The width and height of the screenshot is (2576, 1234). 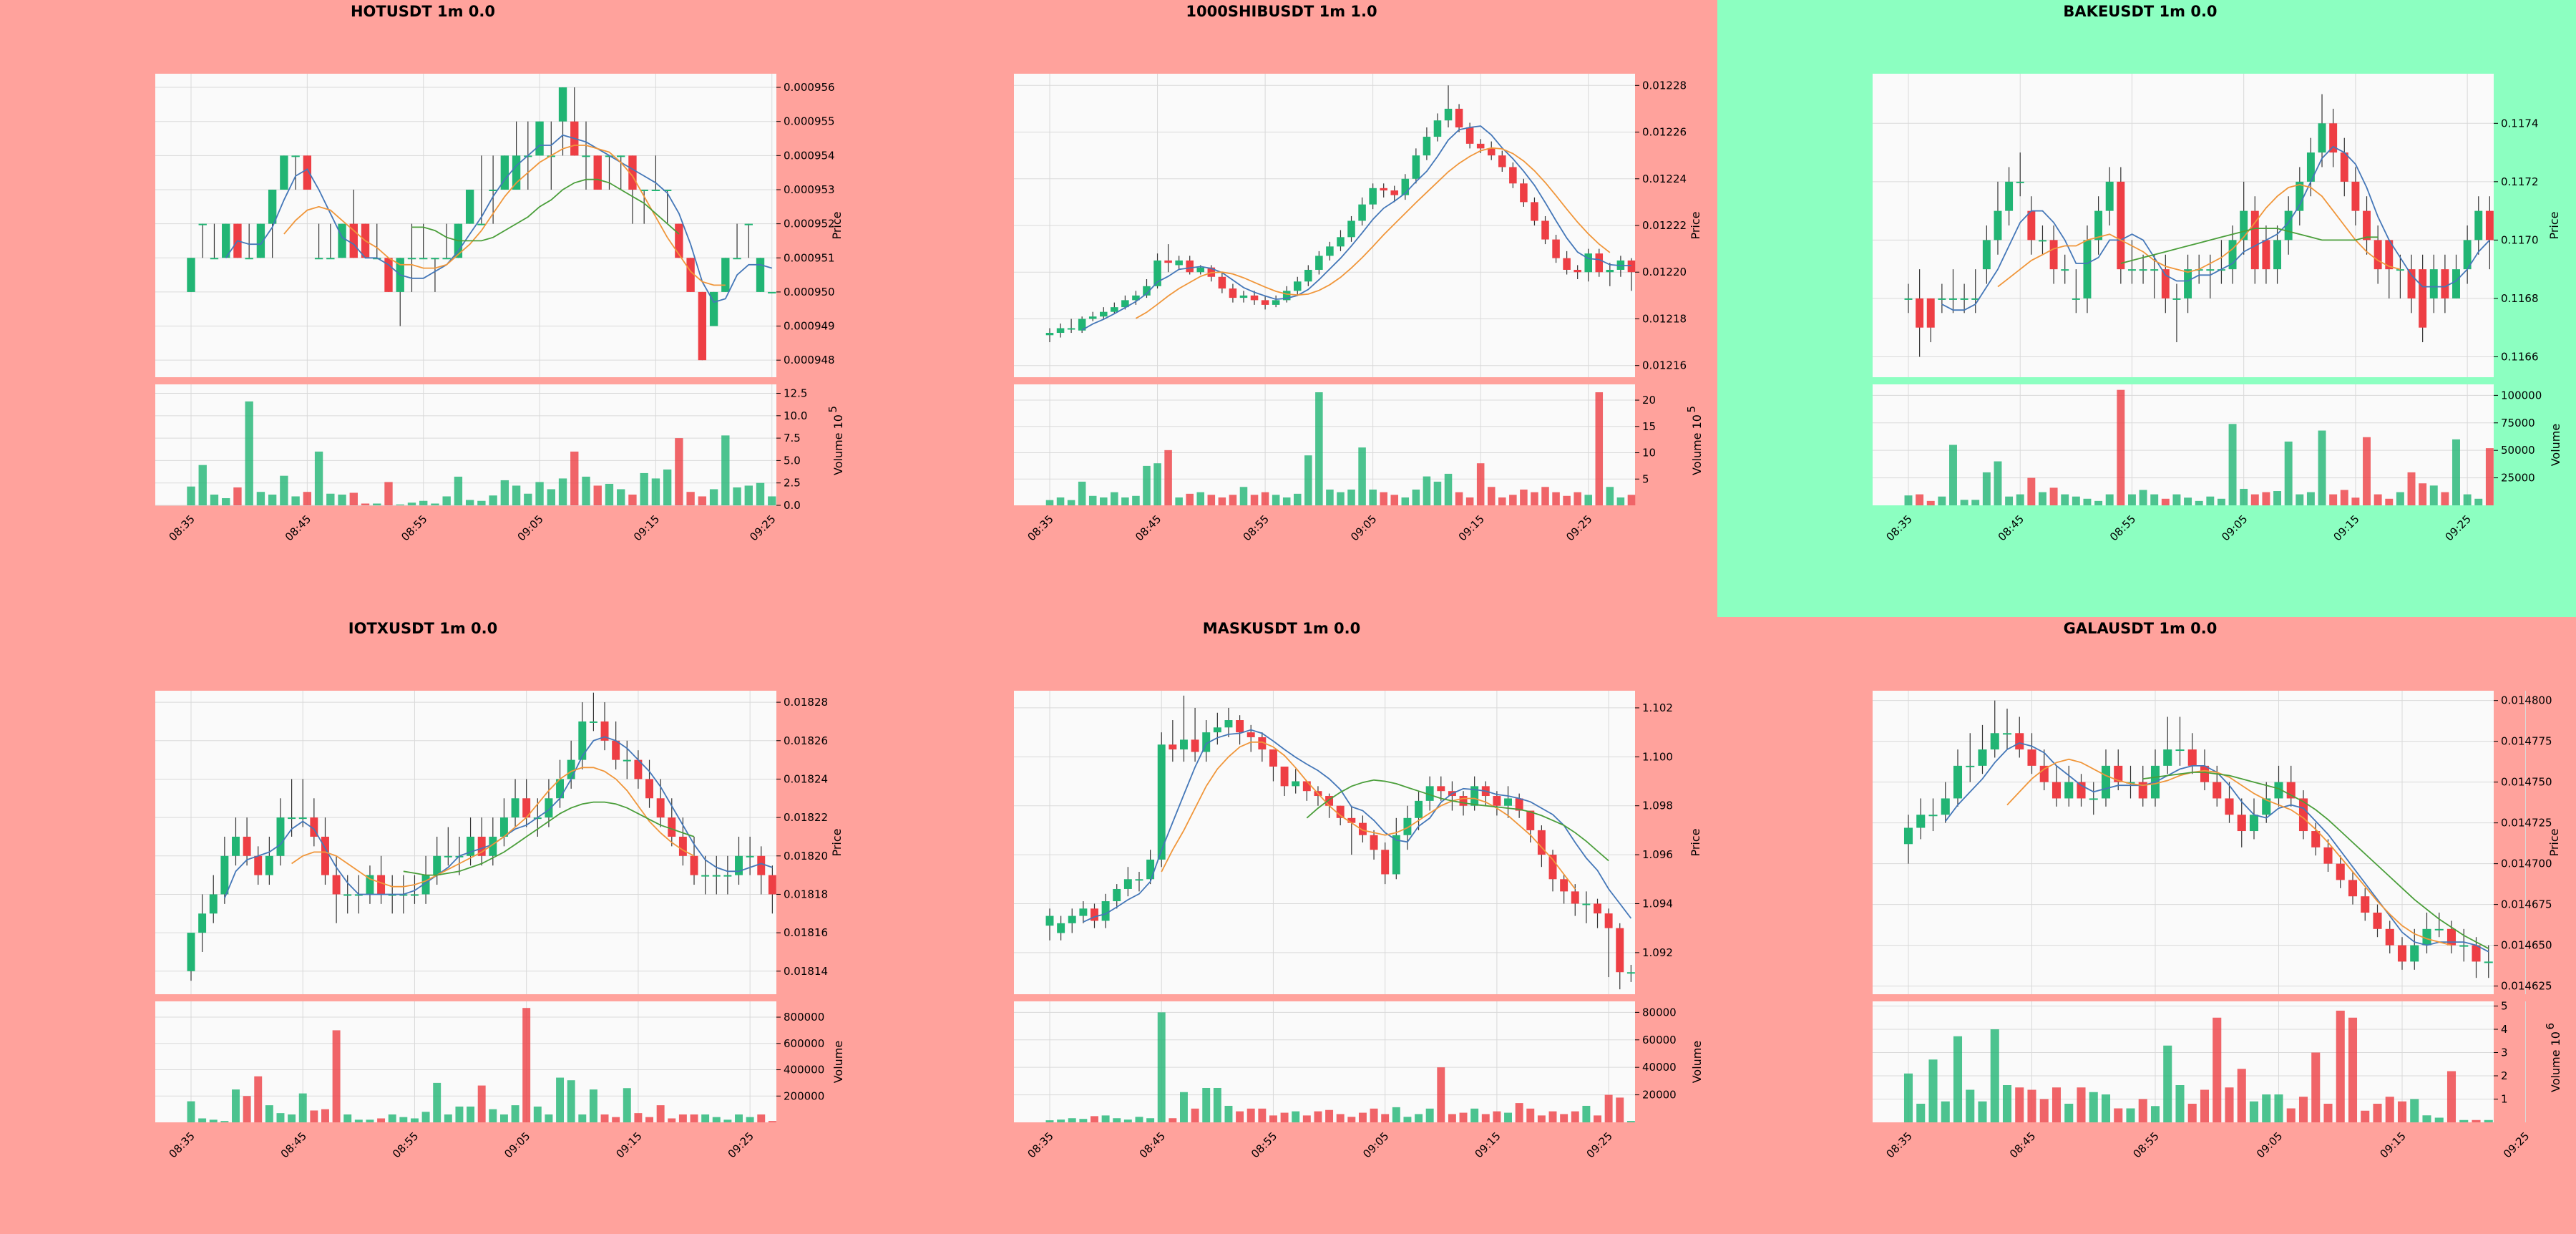 What do you see at coordinates (762, 527) in the screenshot?
I see `x-tick-label: 09:25` at bounding box center [762, 527].